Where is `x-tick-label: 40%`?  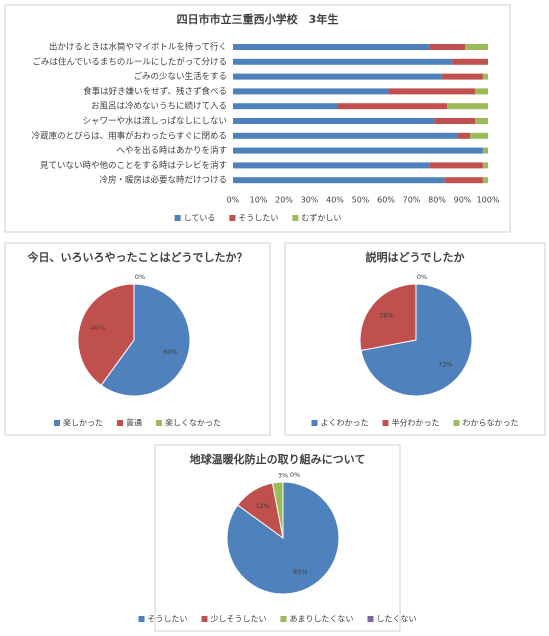 x-tick-label: 40% is located at coordinates (335, 200).